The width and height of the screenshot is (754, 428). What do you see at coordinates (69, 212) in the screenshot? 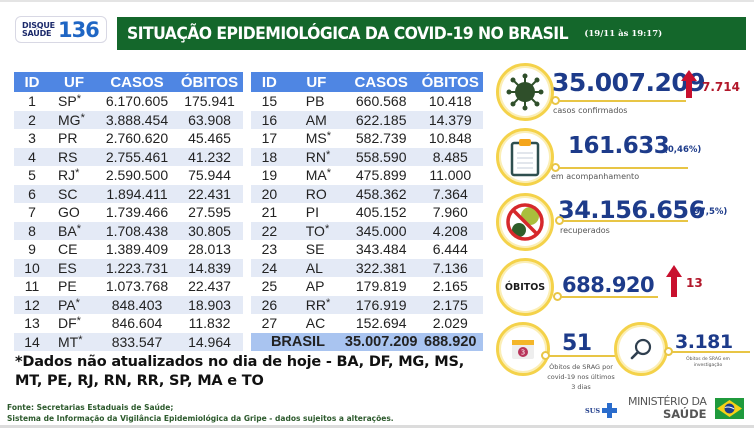
I see `cell-uf: GO` at bounding box center [69, 212].